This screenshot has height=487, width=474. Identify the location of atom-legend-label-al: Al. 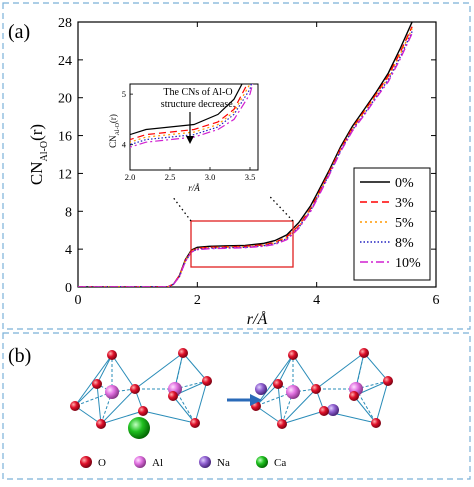
(157, 463).